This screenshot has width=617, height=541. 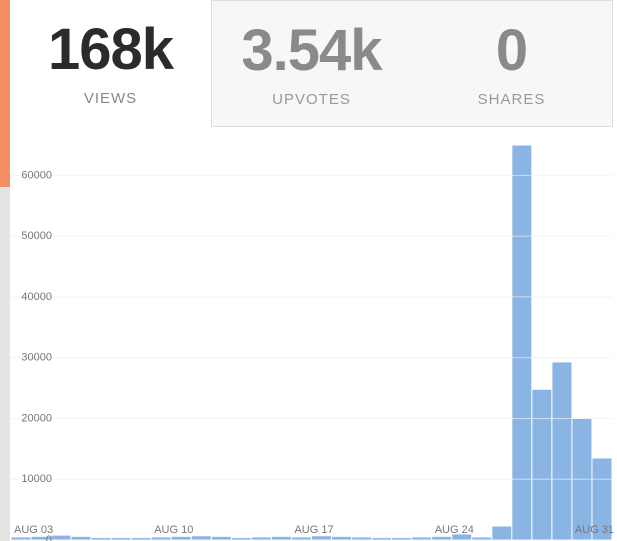 What do you see at coordinates (594, 530) in the screenshot?
I see `x-tick-label: AUG 31` at bounding box center [594, 530].